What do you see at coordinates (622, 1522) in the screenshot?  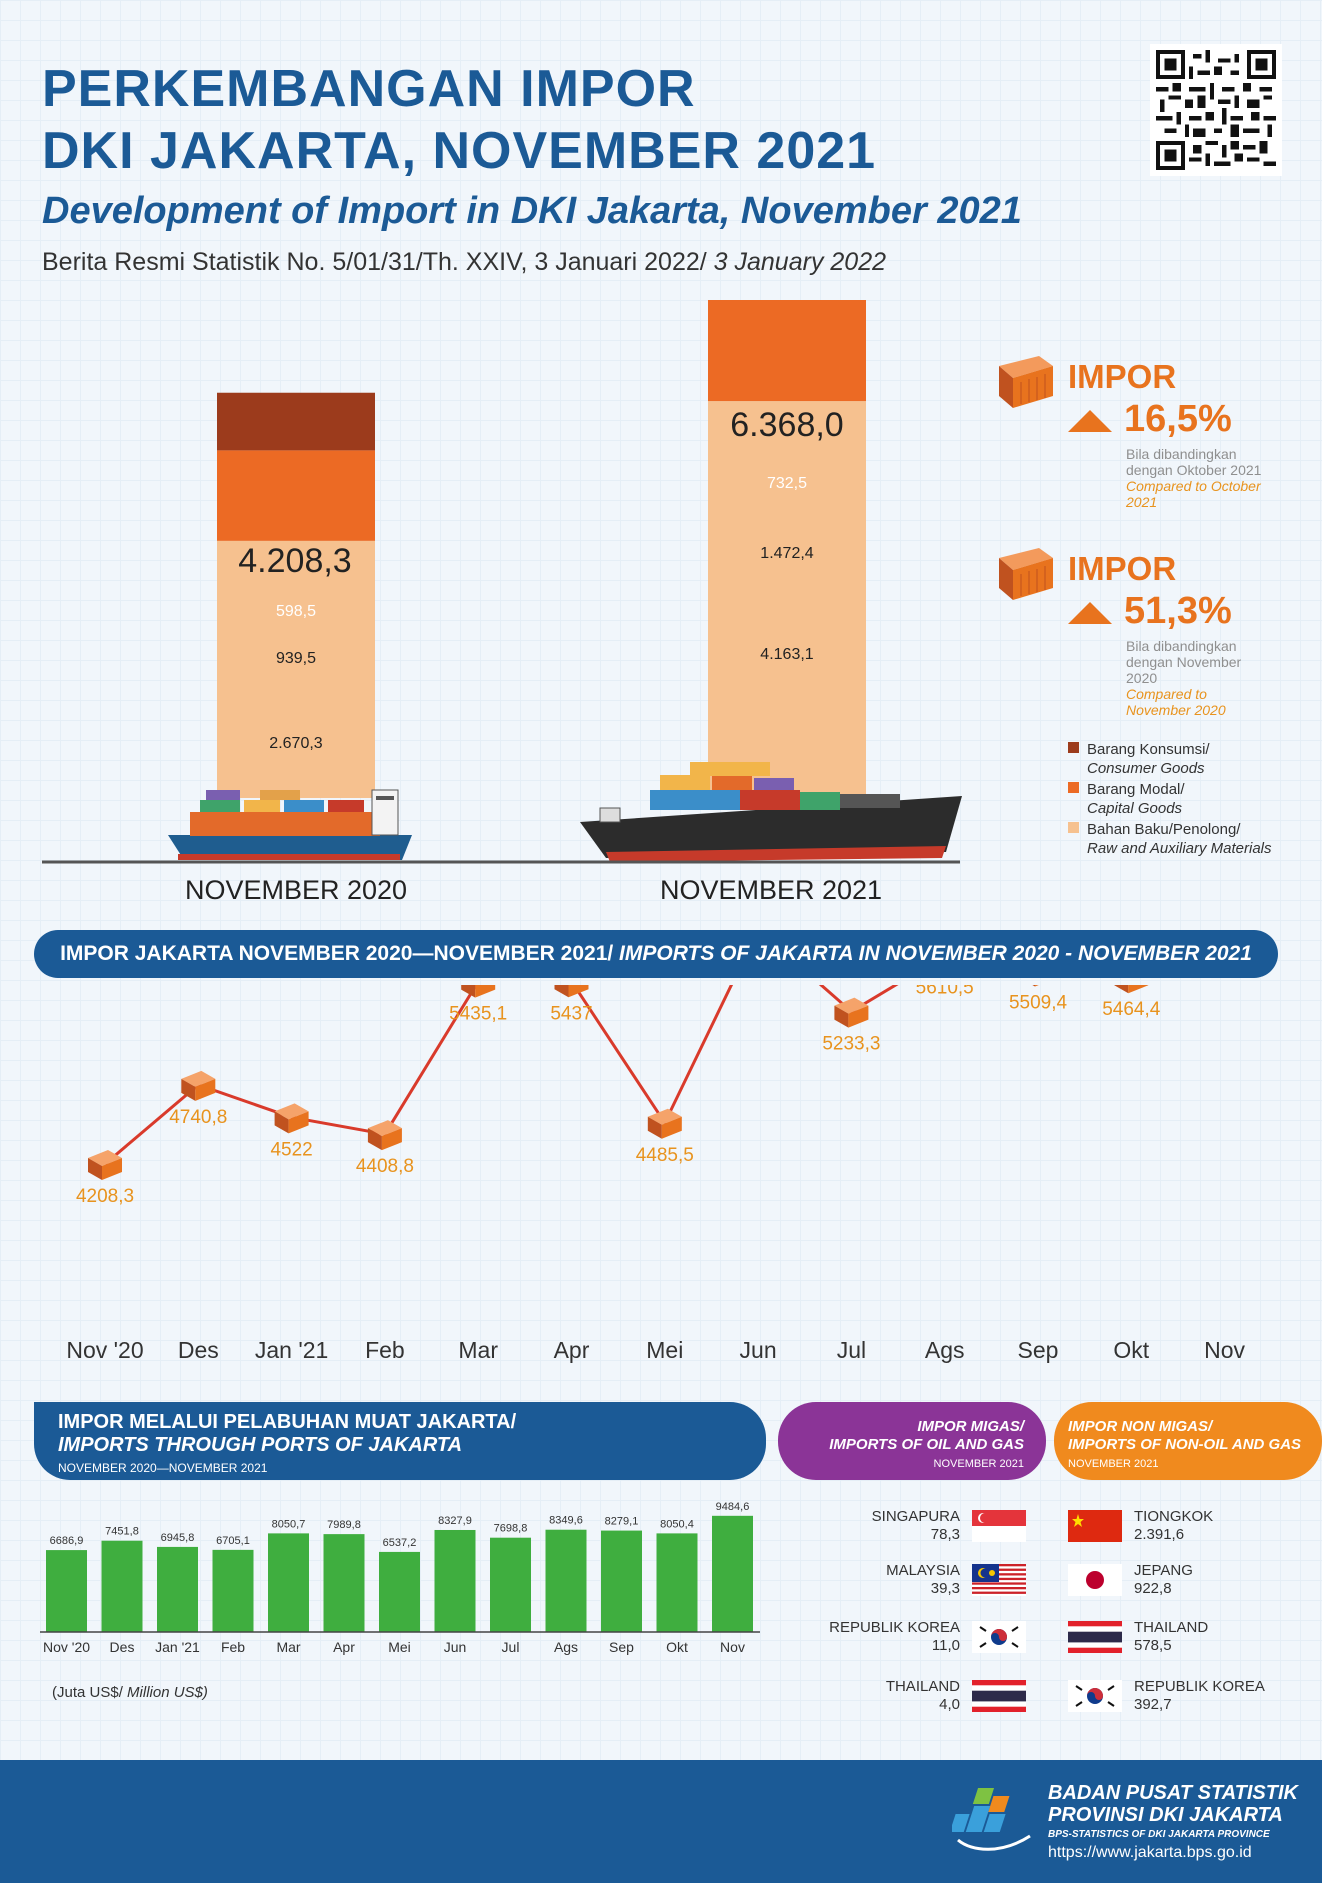 I see `bar-value-label: 8279,1` at bounding box center [622, 1522].